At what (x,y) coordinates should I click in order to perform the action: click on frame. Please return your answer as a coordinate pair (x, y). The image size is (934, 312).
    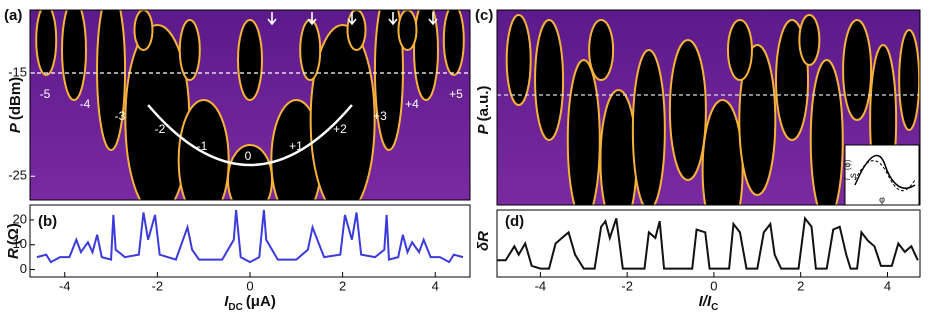
    Looking at the image, I should click on (250, 241).